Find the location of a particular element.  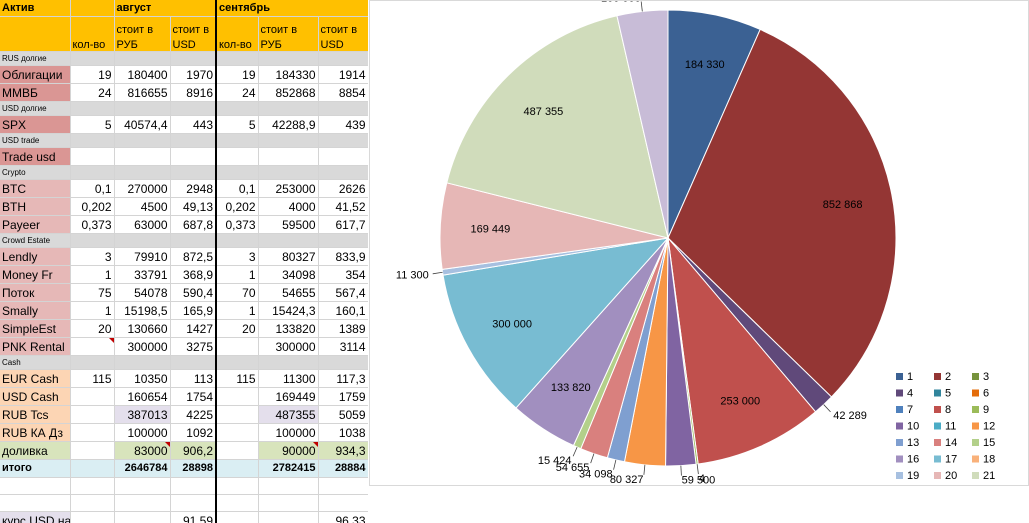

header-aug-rub: стоит в РУБ is located at coordinates (142, 34).